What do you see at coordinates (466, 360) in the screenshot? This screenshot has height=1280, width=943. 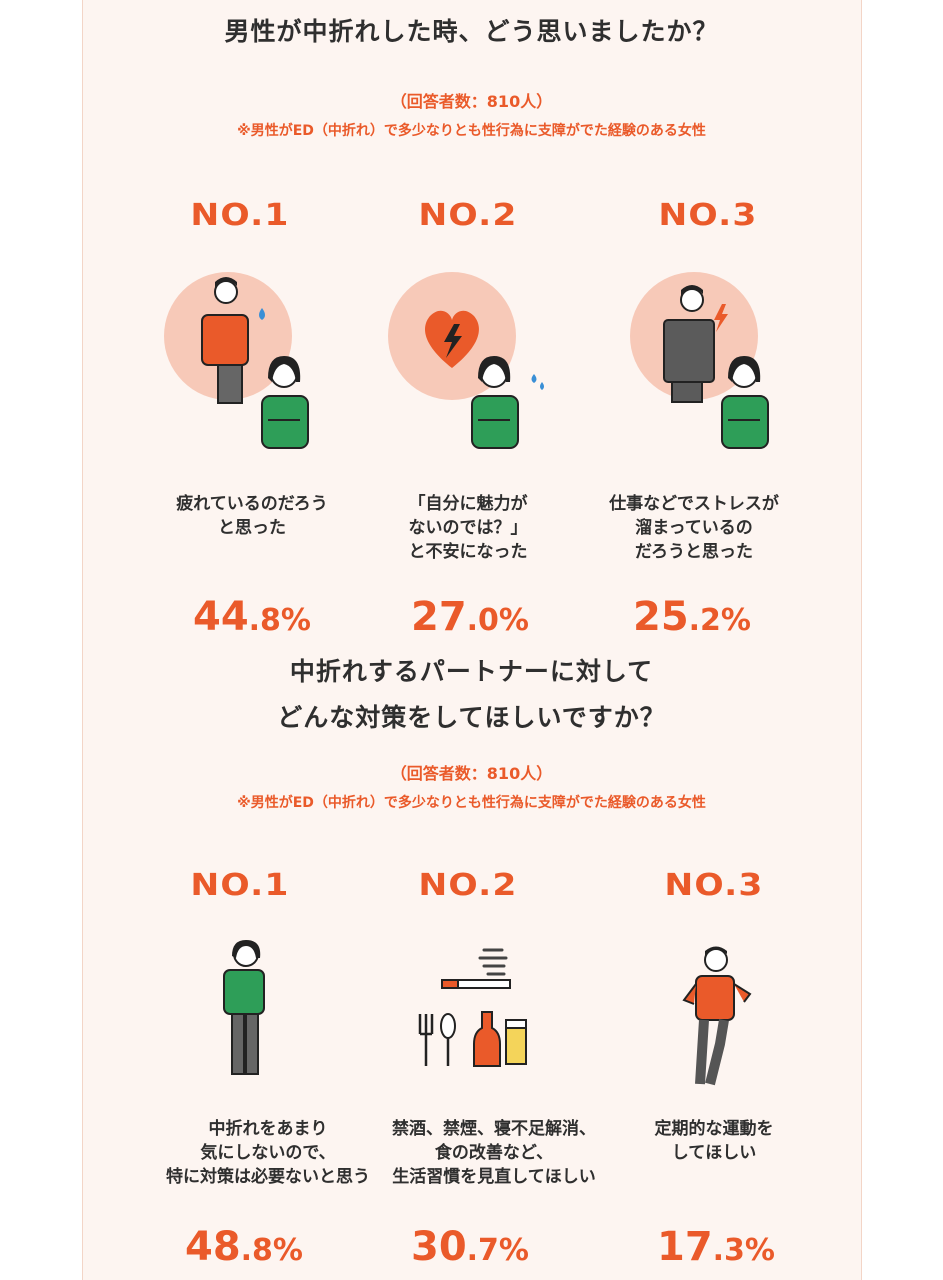 I see `broken-heart-illustration` at bounding box center [466, 360].